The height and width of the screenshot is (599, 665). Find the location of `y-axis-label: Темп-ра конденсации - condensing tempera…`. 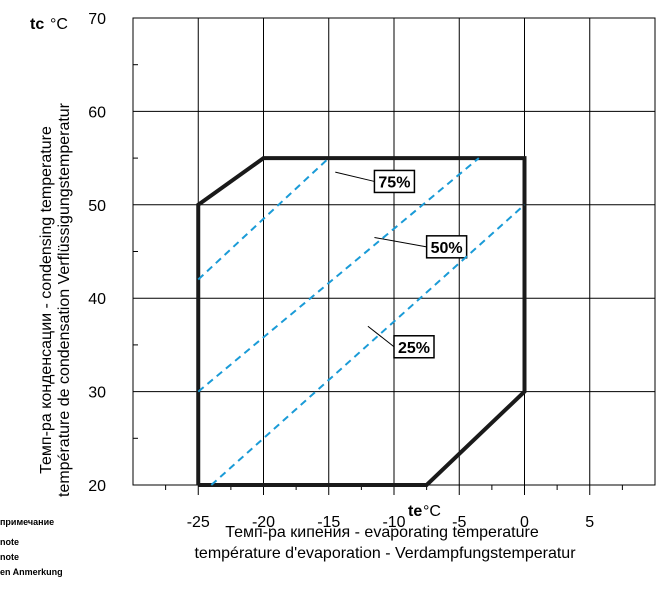

y-axis-label: Темп-ра конденсации - condensing tempera… is located at coordinates (55, 299).